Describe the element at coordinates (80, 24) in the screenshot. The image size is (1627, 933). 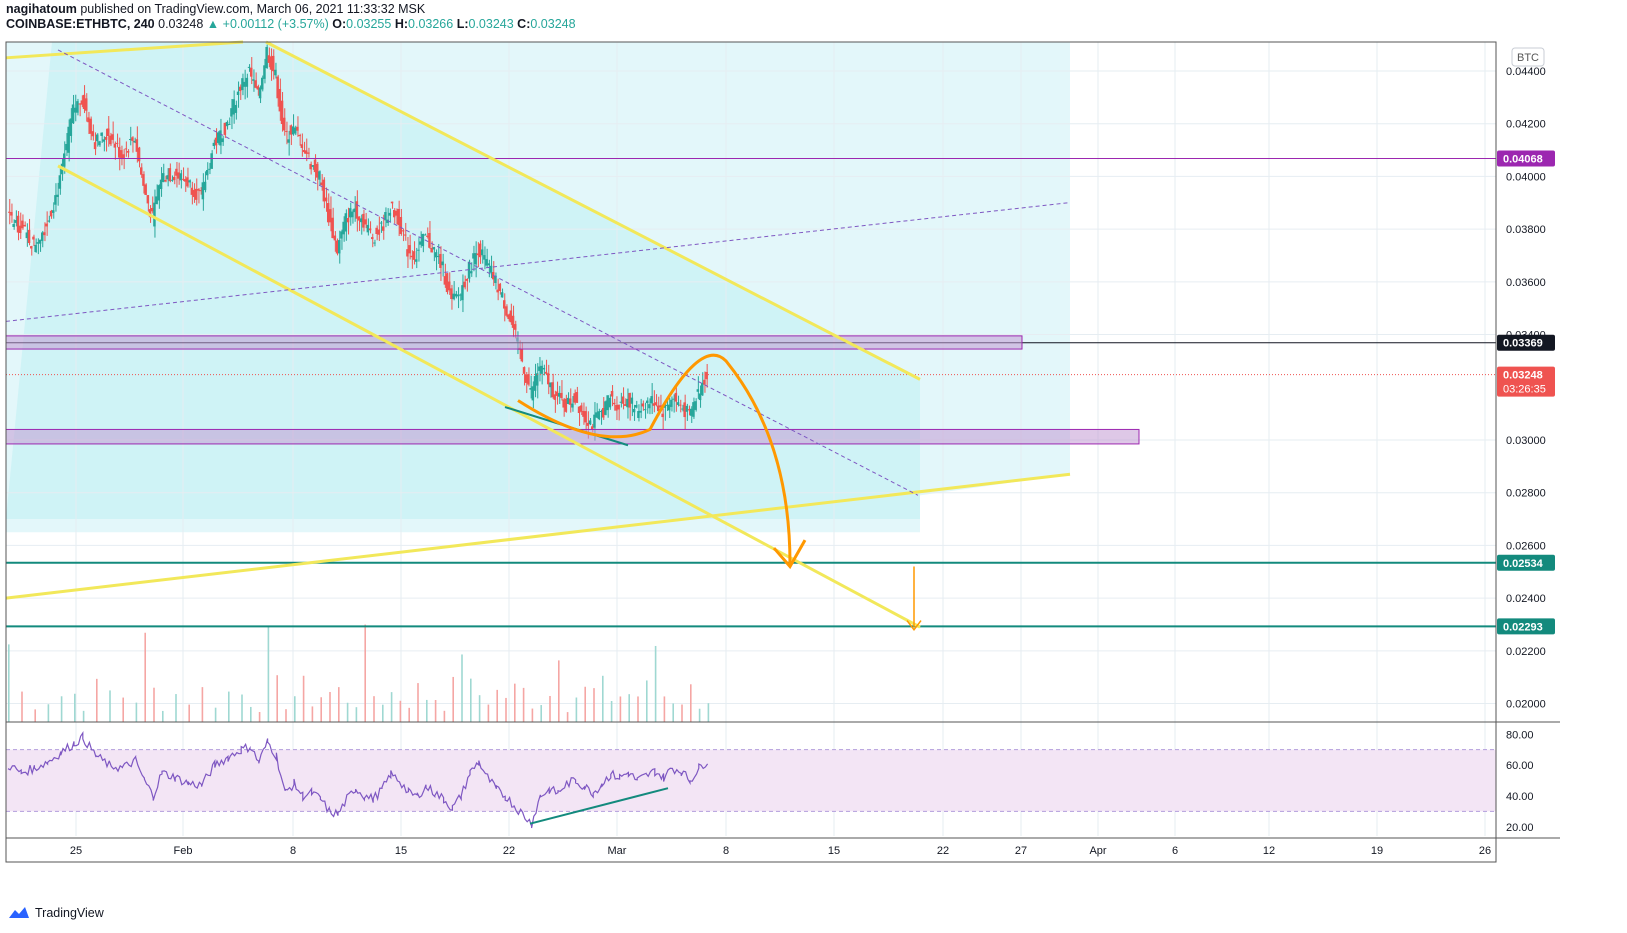
I see `symbol-label: COINBASE:ETHBTC, 240` at that location.